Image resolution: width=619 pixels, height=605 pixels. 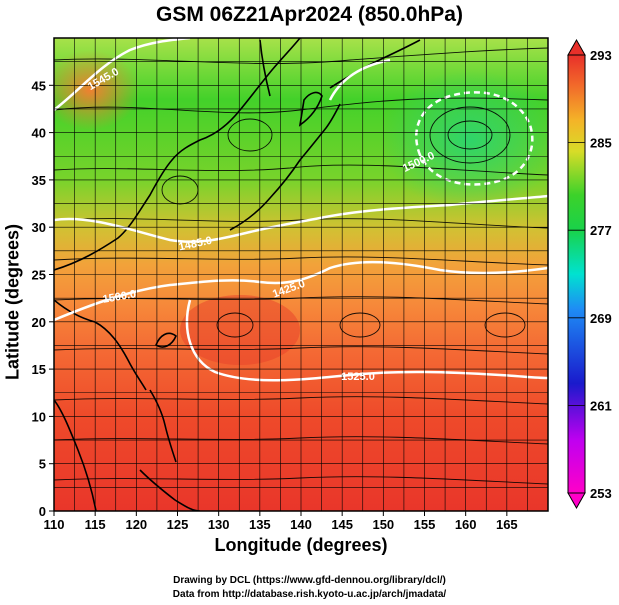 I want to click on kuril-islands, so click(x=375, y=64).